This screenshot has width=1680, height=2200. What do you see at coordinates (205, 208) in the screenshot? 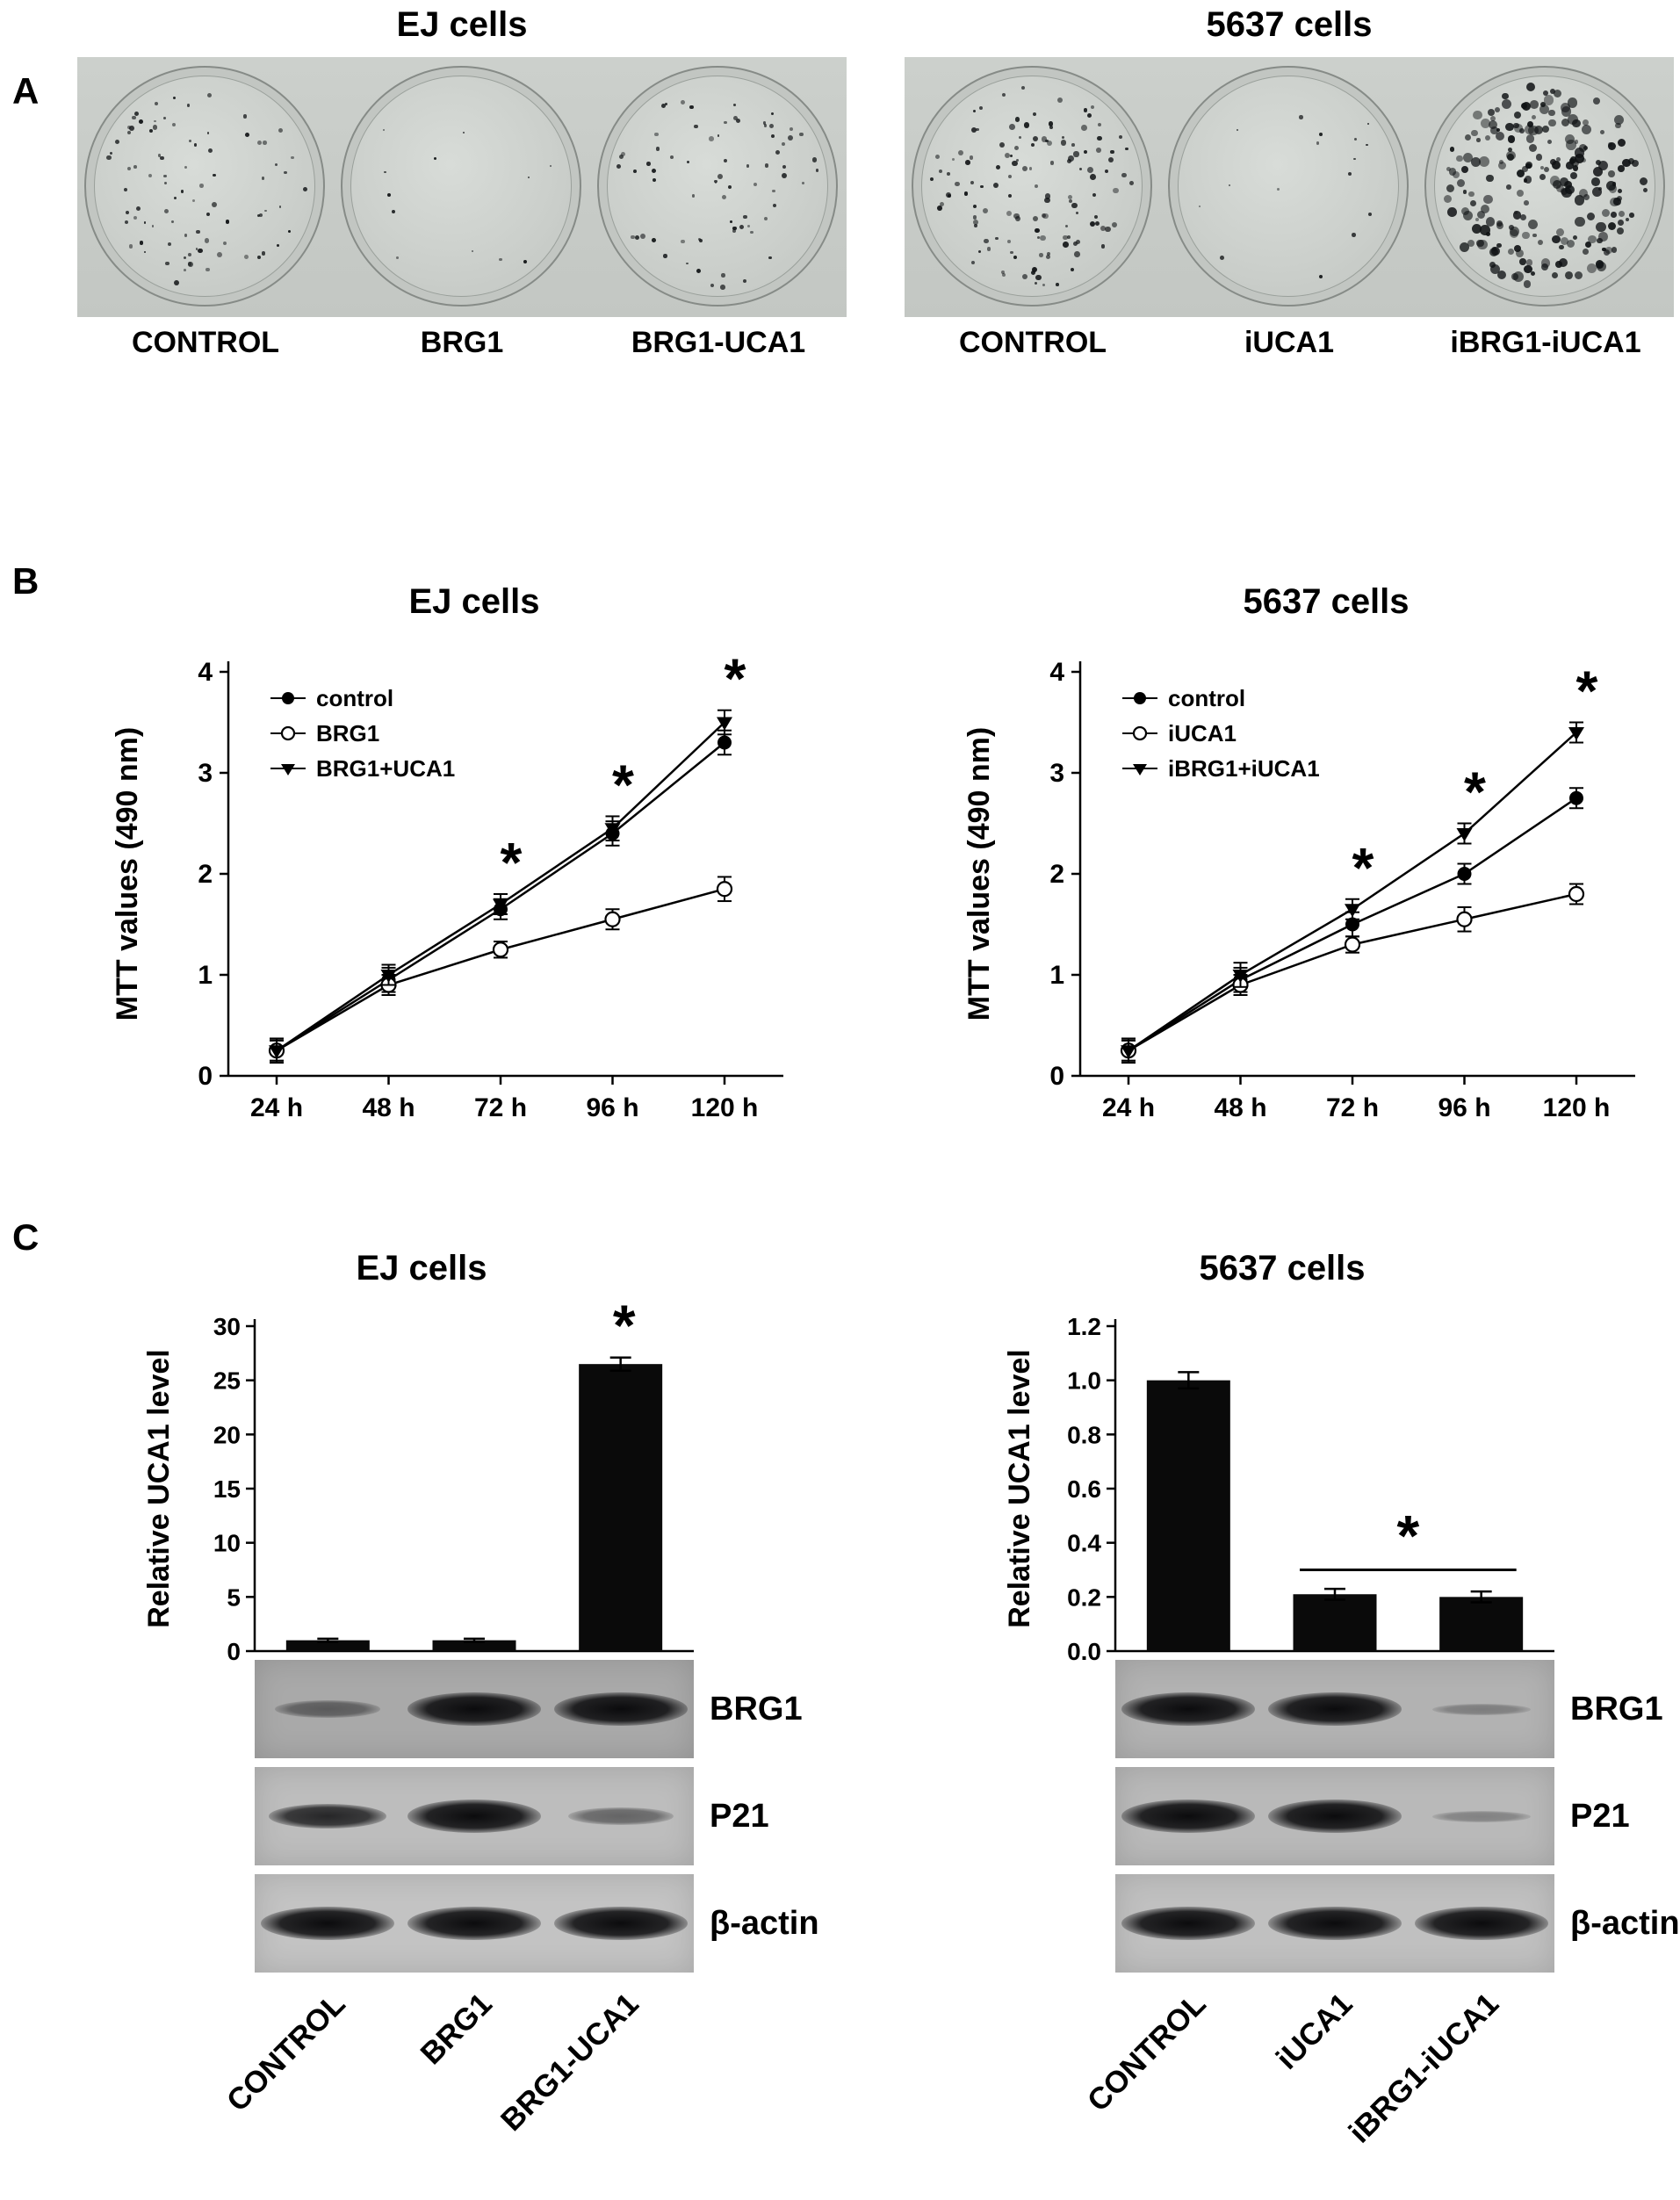
I see `dish-cell: CONTROL` at bounding box center [205, 208].